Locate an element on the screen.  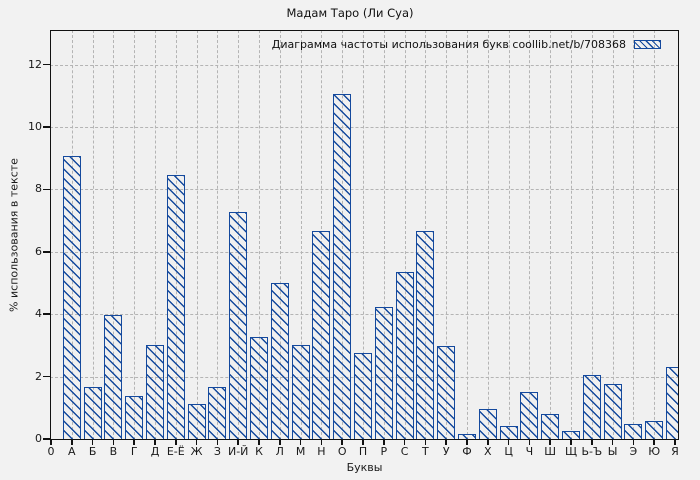
x-tick-label: З is located at coordinates (217, 451).